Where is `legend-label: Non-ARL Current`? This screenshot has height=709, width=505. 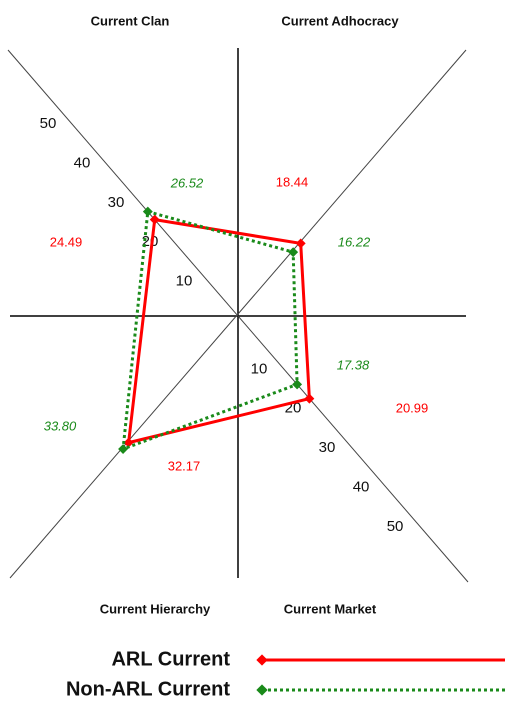
legend-label: Non-ARL Current is located at coordinates (148, 689).